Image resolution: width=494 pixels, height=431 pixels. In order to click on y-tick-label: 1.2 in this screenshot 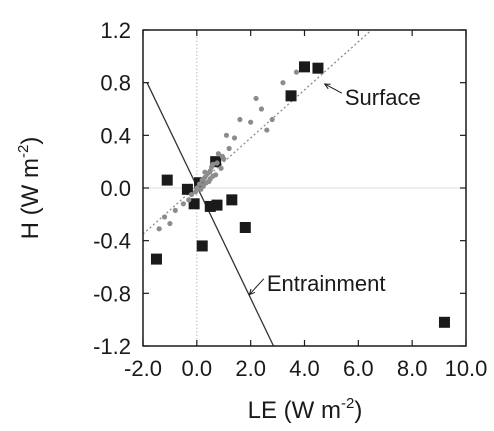, I will do `click(115, 30)`.